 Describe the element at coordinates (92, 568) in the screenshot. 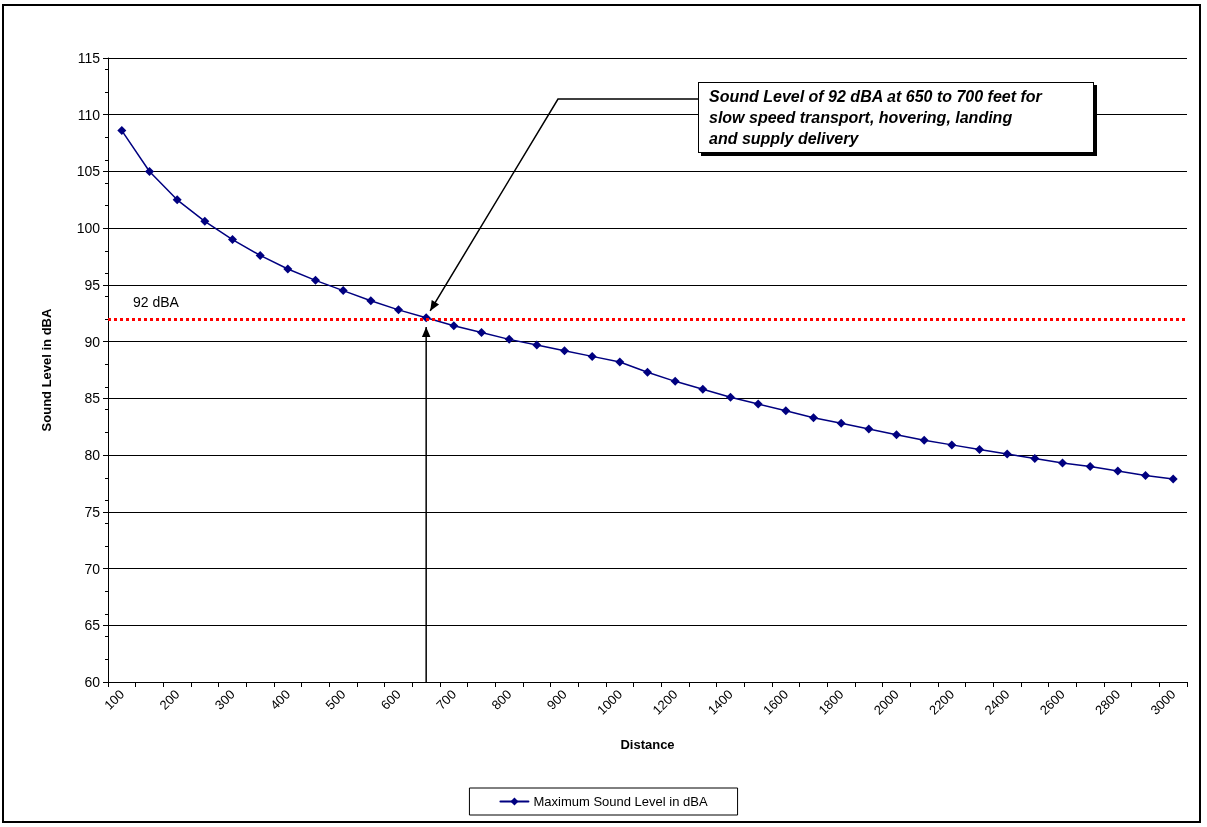

I see `y-tick-label: 70` at that location.